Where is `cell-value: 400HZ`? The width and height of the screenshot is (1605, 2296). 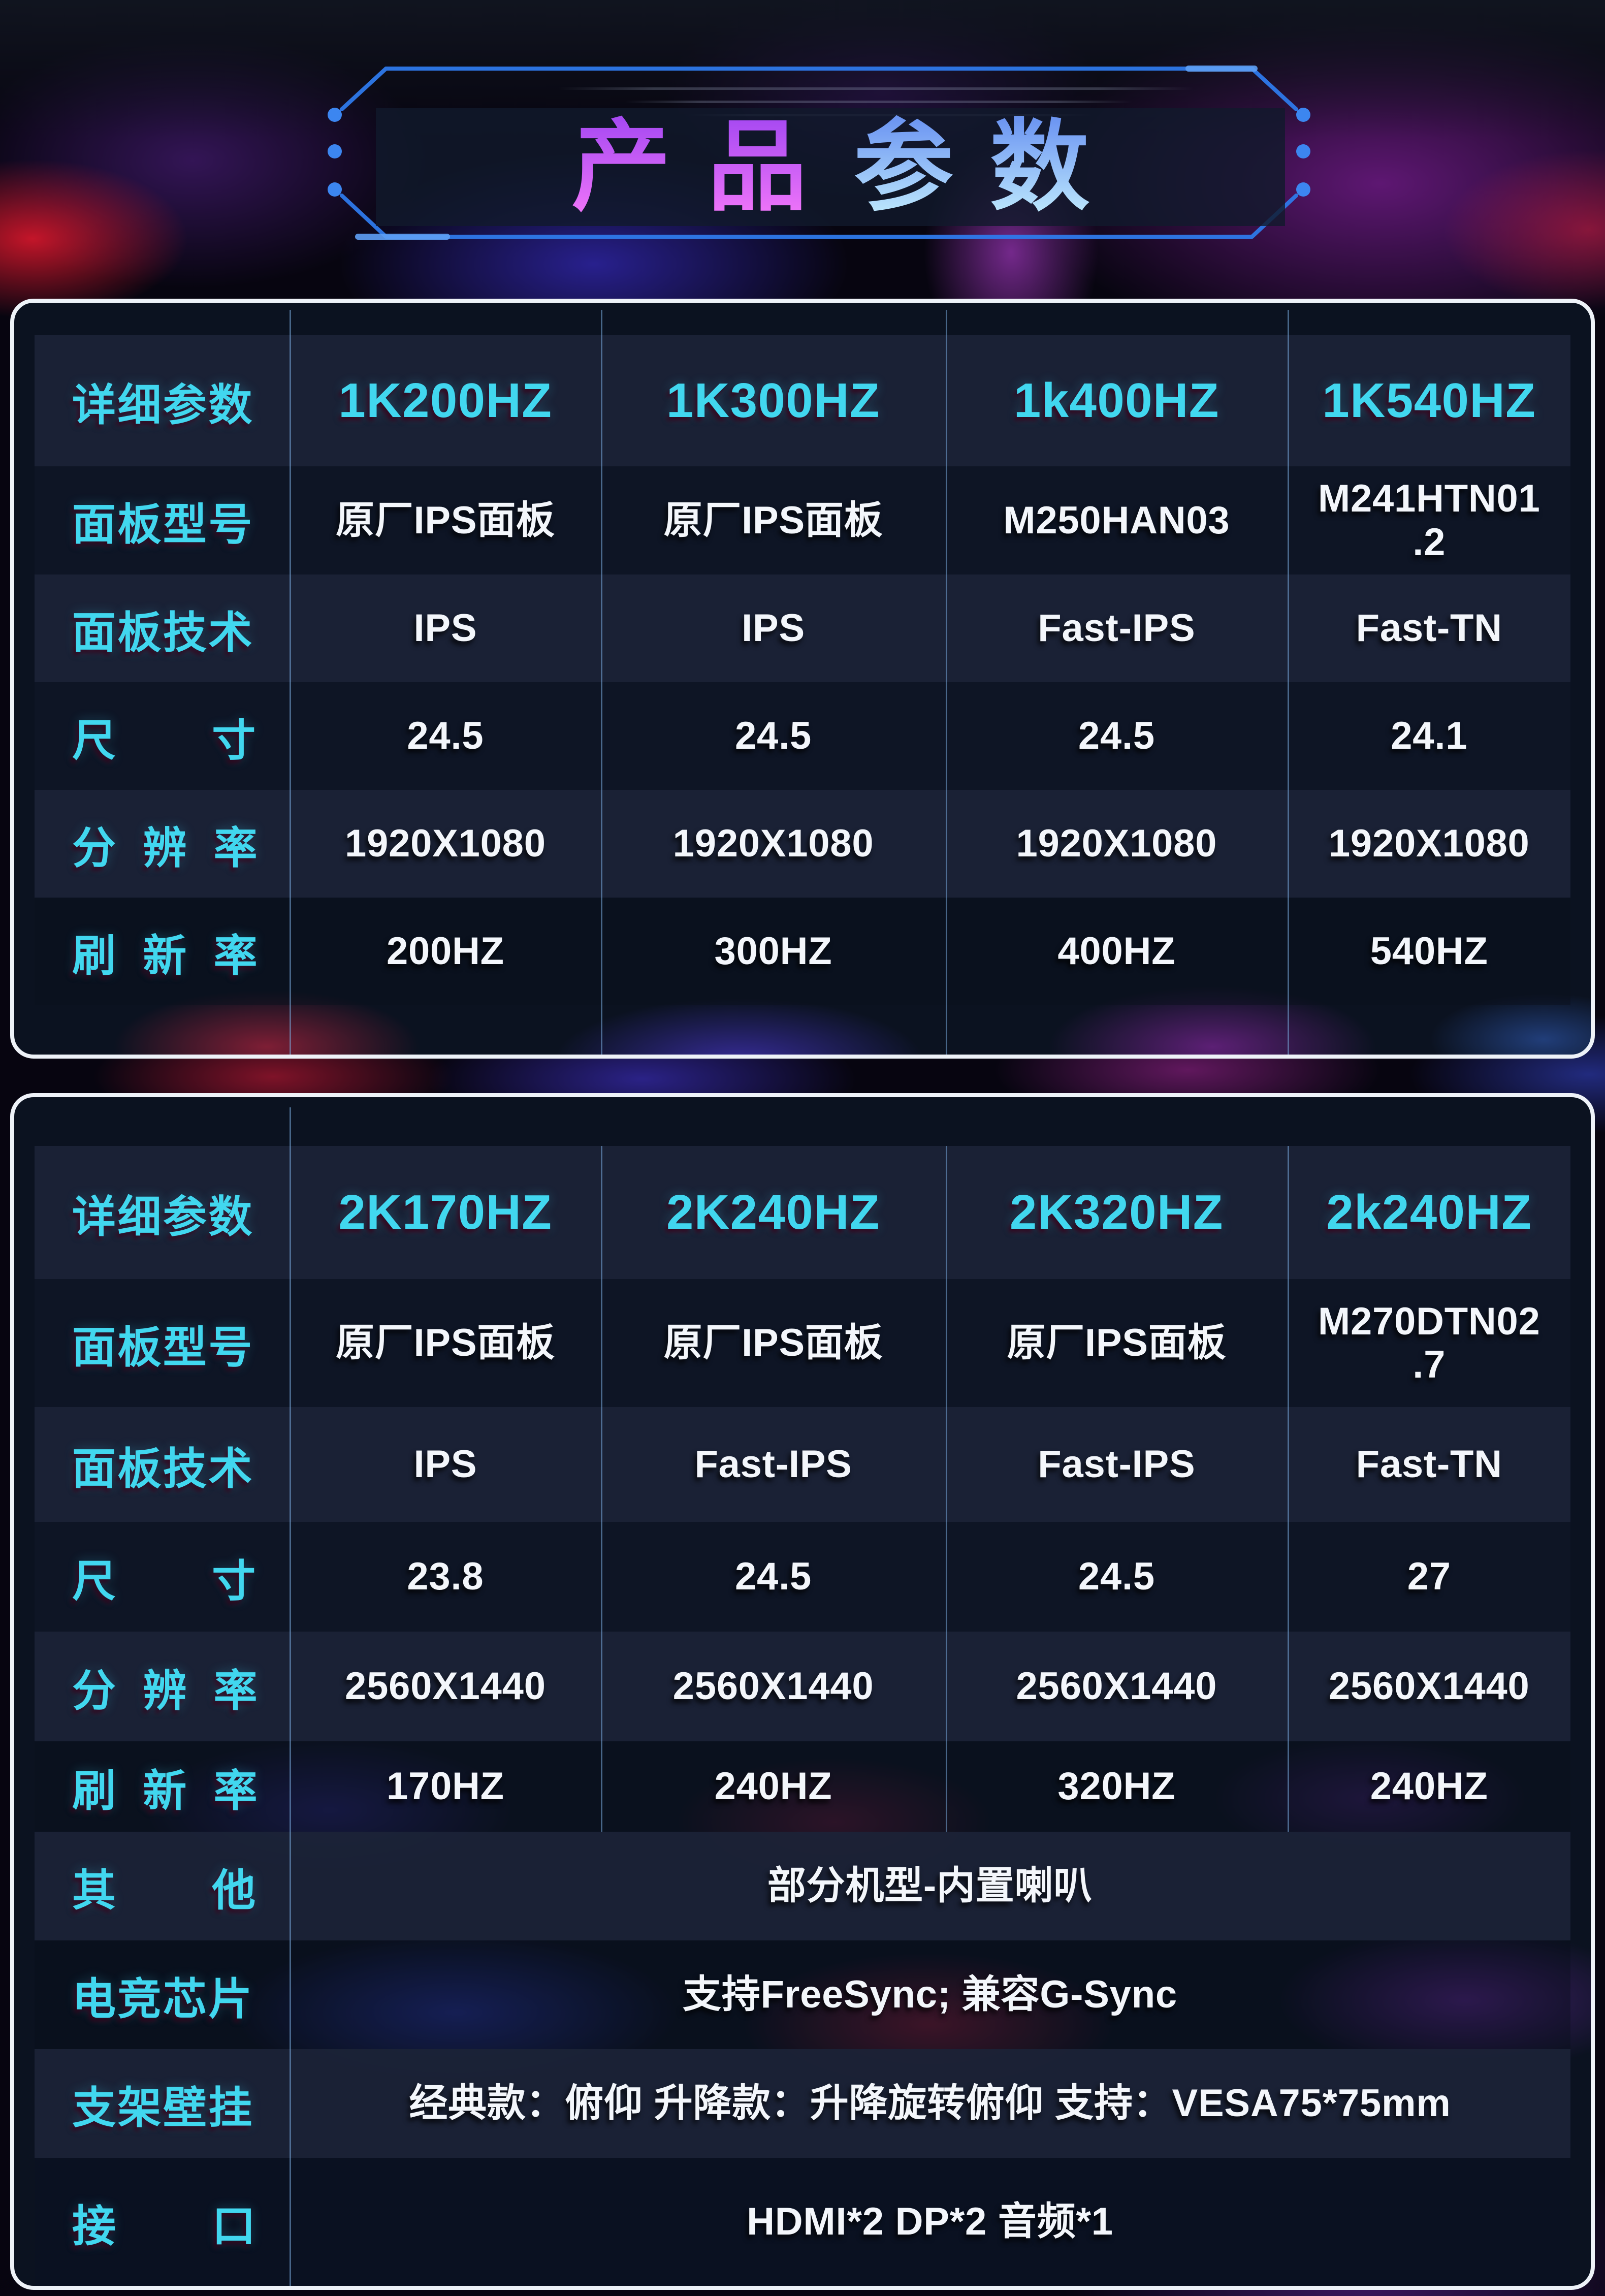
cell-value: 400HZ is located at coordinates (1117, 951).